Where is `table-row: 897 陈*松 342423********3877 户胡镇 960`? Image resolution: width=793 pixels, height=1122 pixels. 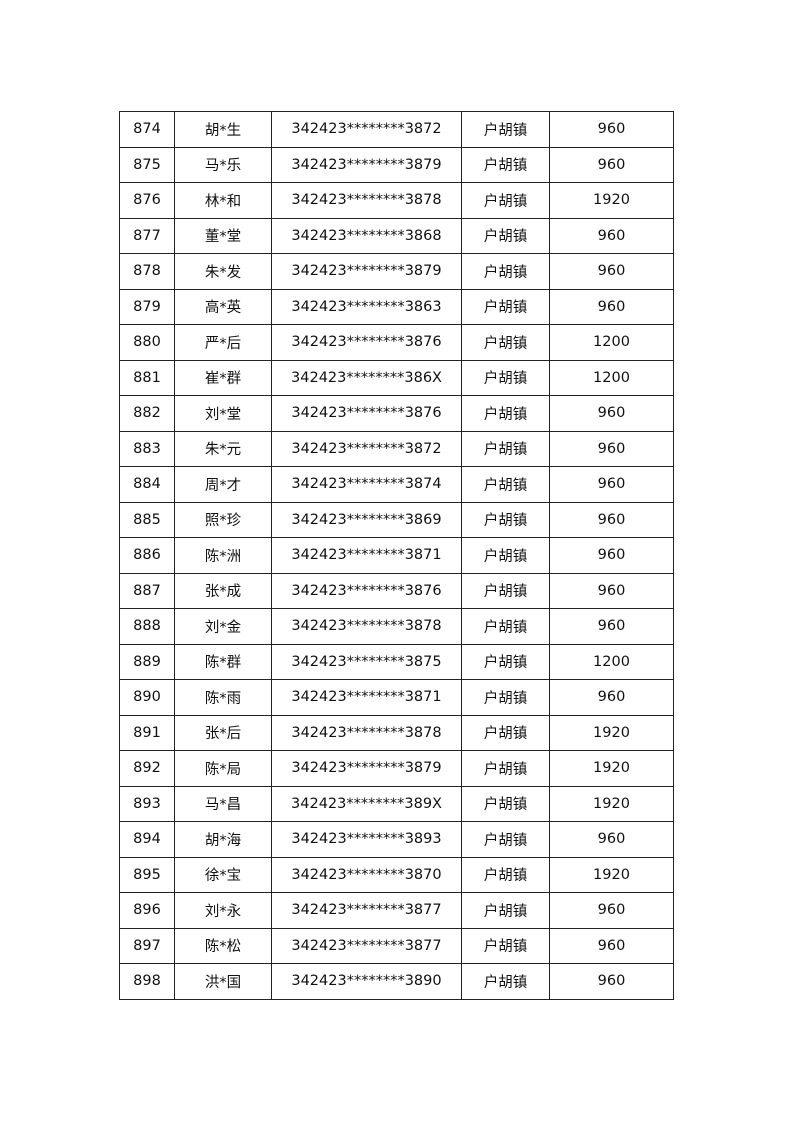 table-row: 897 陈*松 342423********3877 户胡镇 960 is located at coordinates (396, 945).